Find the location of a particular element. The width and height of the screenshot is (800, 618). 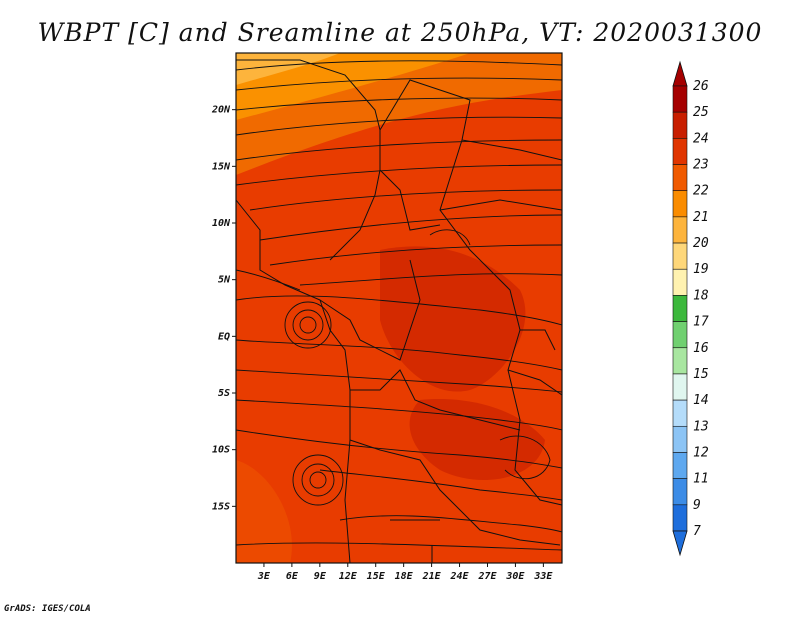

credit-text: GrADS: IGES/COLA is located at coordinates (47, 609).